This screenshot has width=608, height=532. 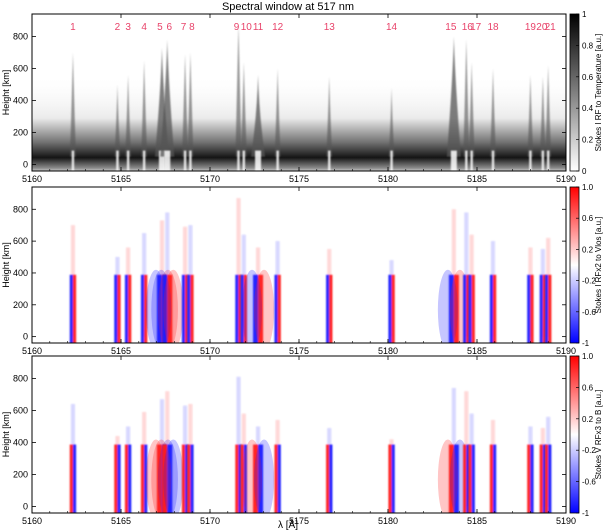 What do you see at coordinates (477, 521) in the screenshot?
I see `x-tick-label: 5185` at bounding box center [477, 521].